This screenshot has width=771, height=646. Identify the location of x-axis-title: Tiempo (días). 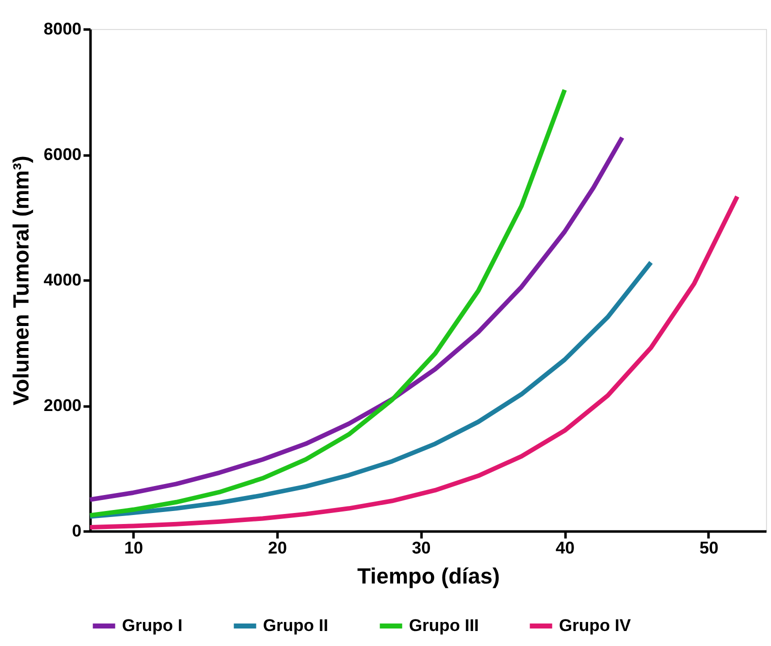
(428, 576).